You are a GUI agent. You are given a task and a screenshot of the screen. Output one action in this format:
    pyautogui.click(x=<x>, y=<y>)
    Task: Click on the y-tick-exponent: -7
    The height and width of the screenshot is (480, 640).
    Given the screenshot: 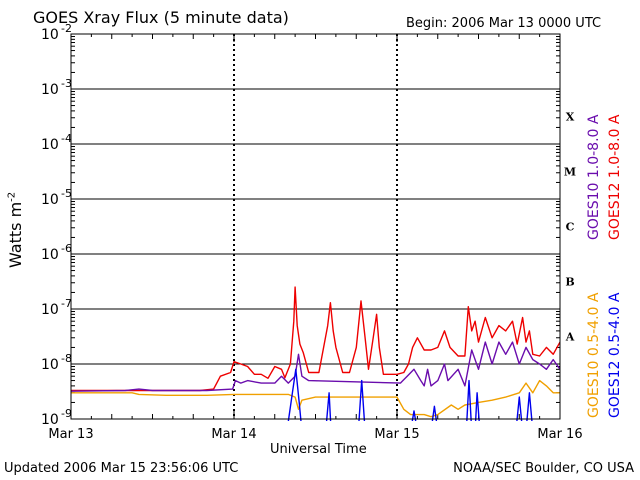 What is the action you would take?
    pyautogui.click(x=66, y=303)
    